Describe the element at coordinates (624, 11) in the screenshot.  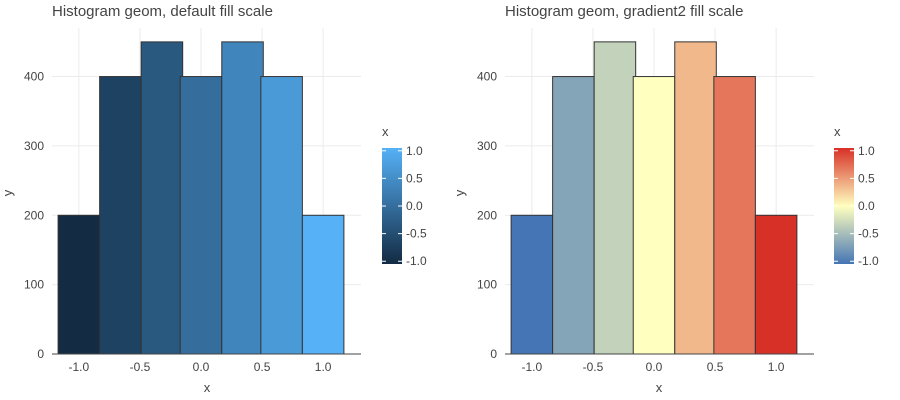
I see `chart-title: Histogram geom, gradient2 fill scale` at that location.